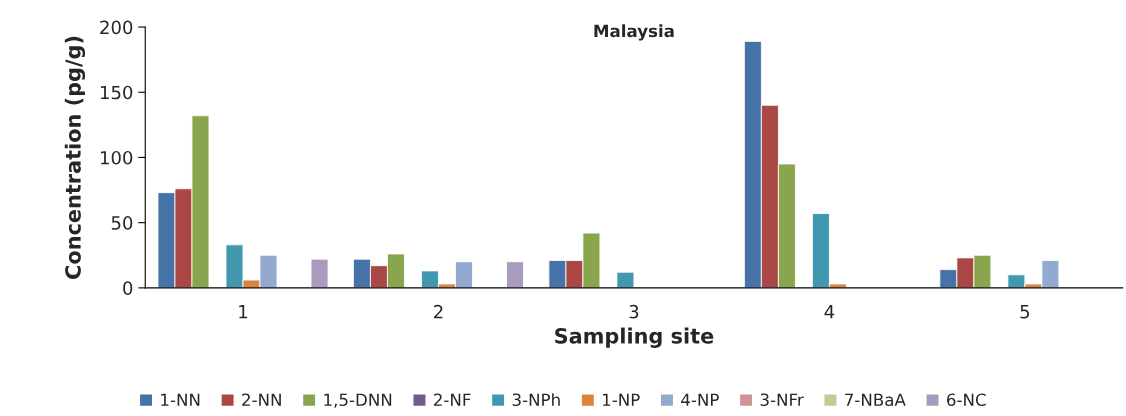  I want to click on x-tick-label: 5, so click(1025, 312).